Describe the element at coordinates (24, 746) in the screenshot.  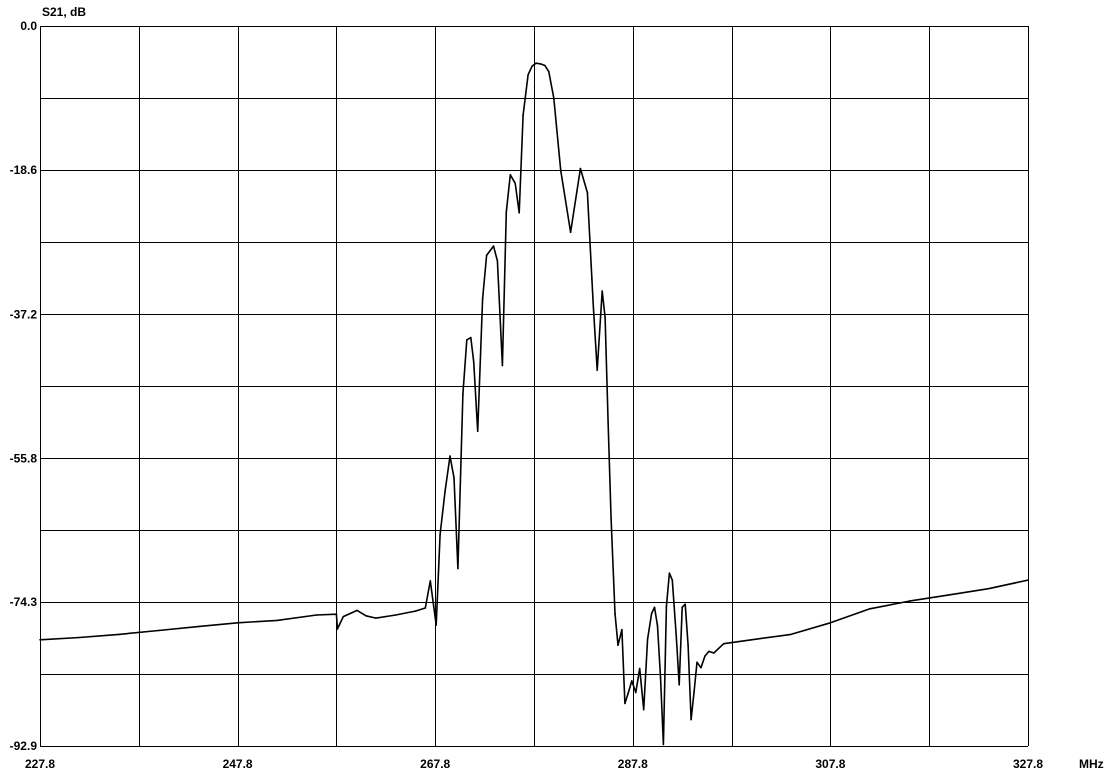
I see `y-tick-label: -92.9` at that location.